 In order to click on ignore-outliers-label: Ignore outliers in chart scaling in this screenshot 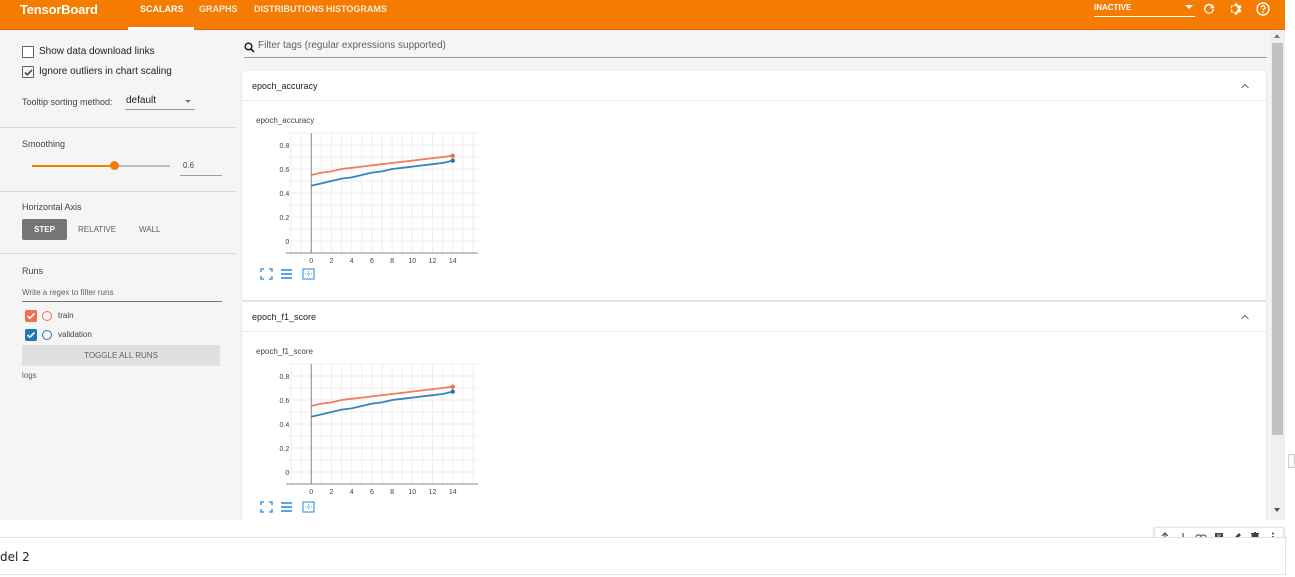, I will do `click(105, 71)`.